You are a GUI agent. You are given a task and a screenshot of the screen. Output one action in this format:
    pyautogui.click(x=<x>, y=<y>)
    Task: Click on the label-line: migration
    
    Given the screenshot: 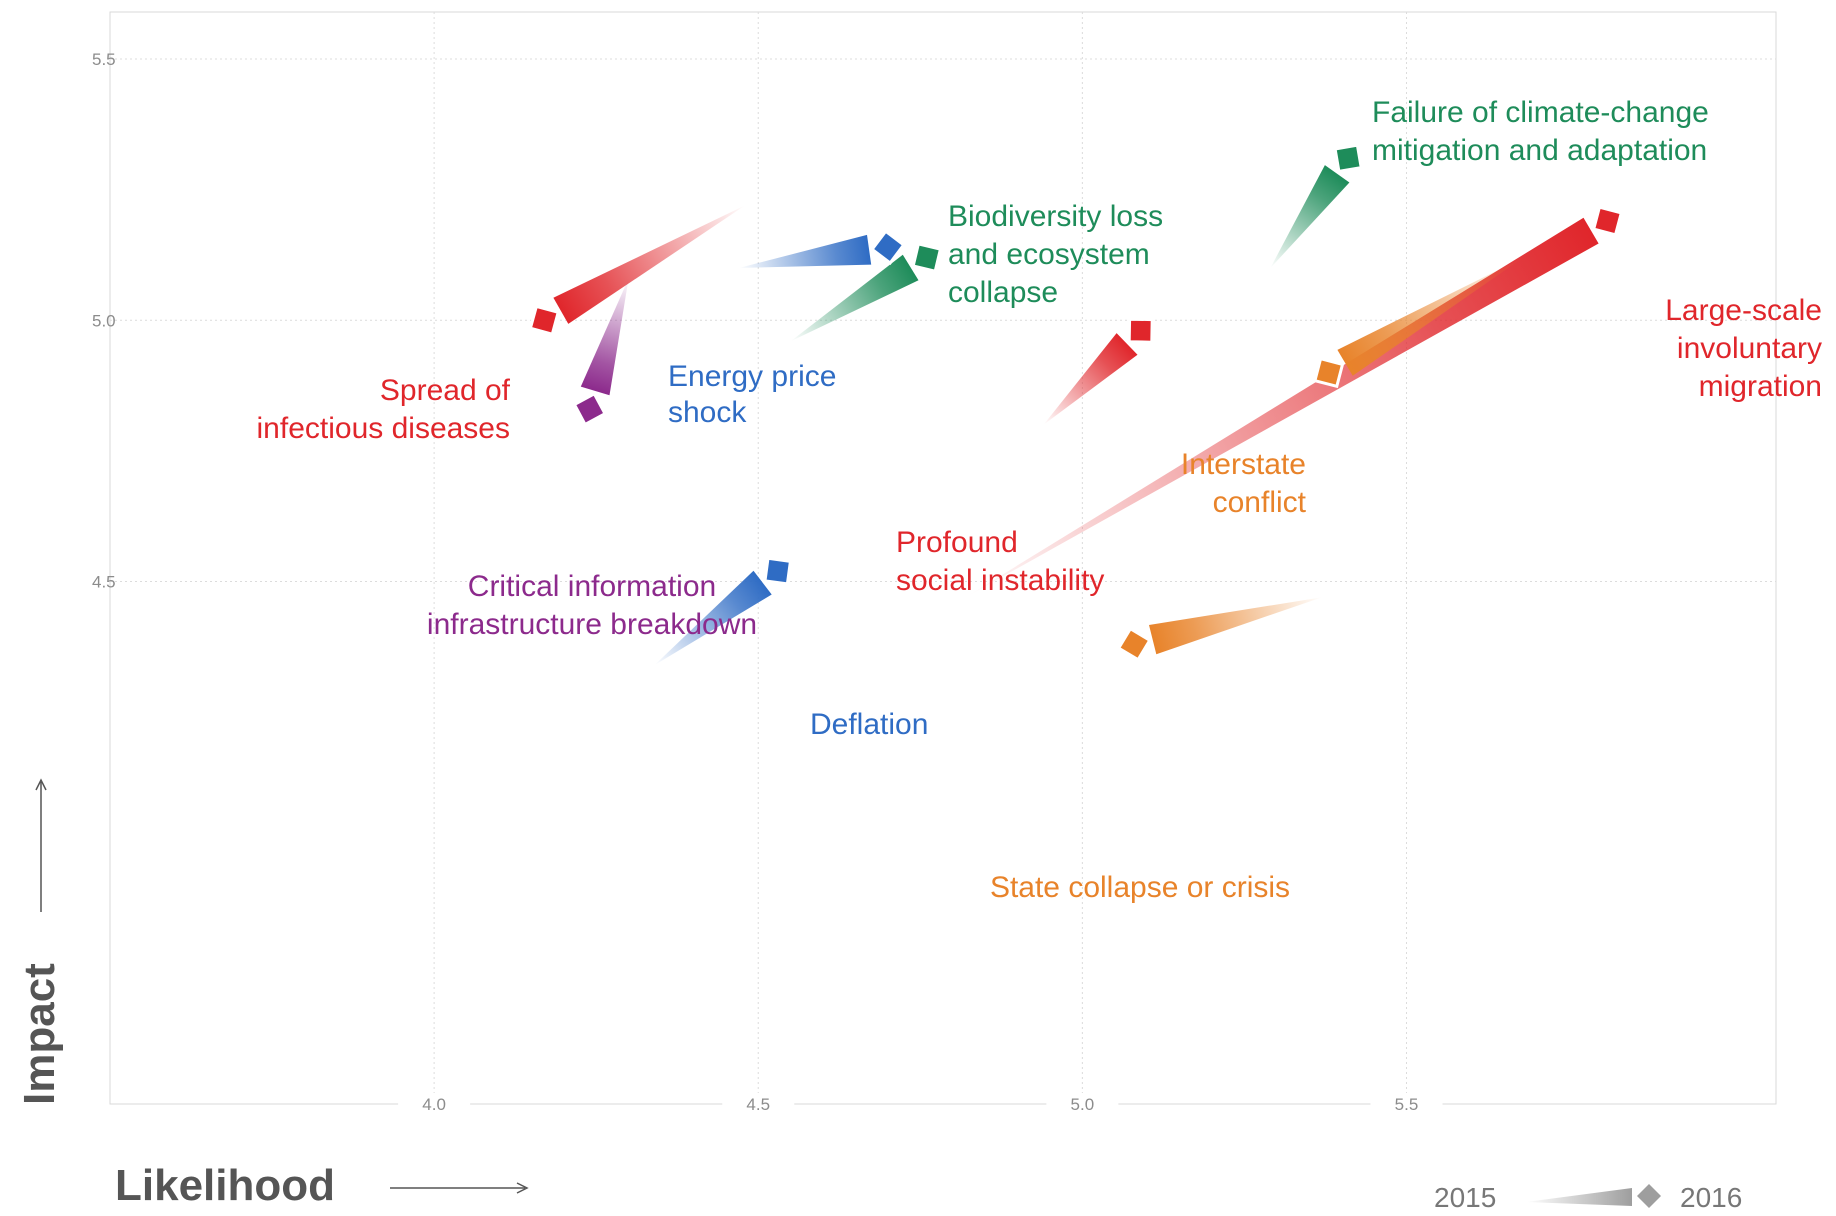 What is the action you would take?
    pyautogui.click(x=1760, y=386)
    